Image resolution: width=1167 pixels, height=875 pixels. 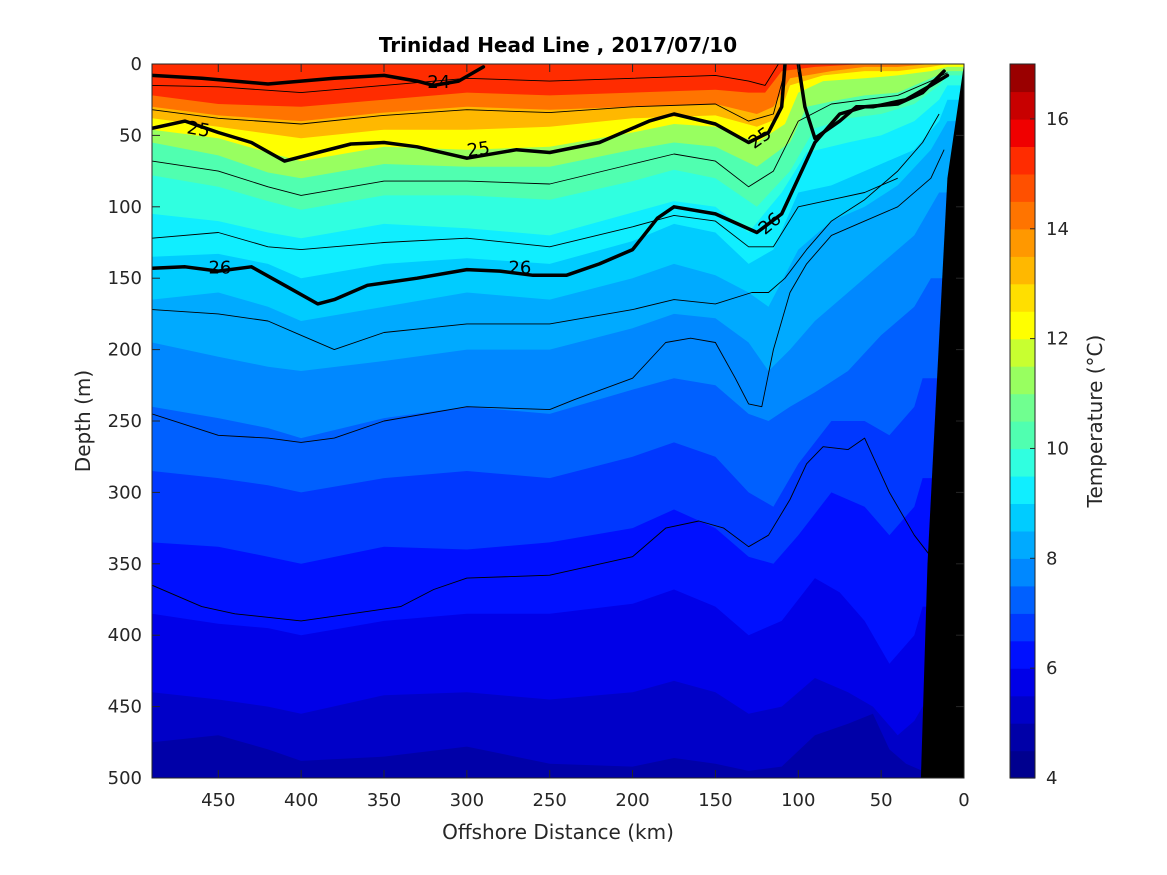 What do you see at coordinates (125, 778) in the screenshot?
I see `y-tick-label: 500` at bounding box center [125, 778].